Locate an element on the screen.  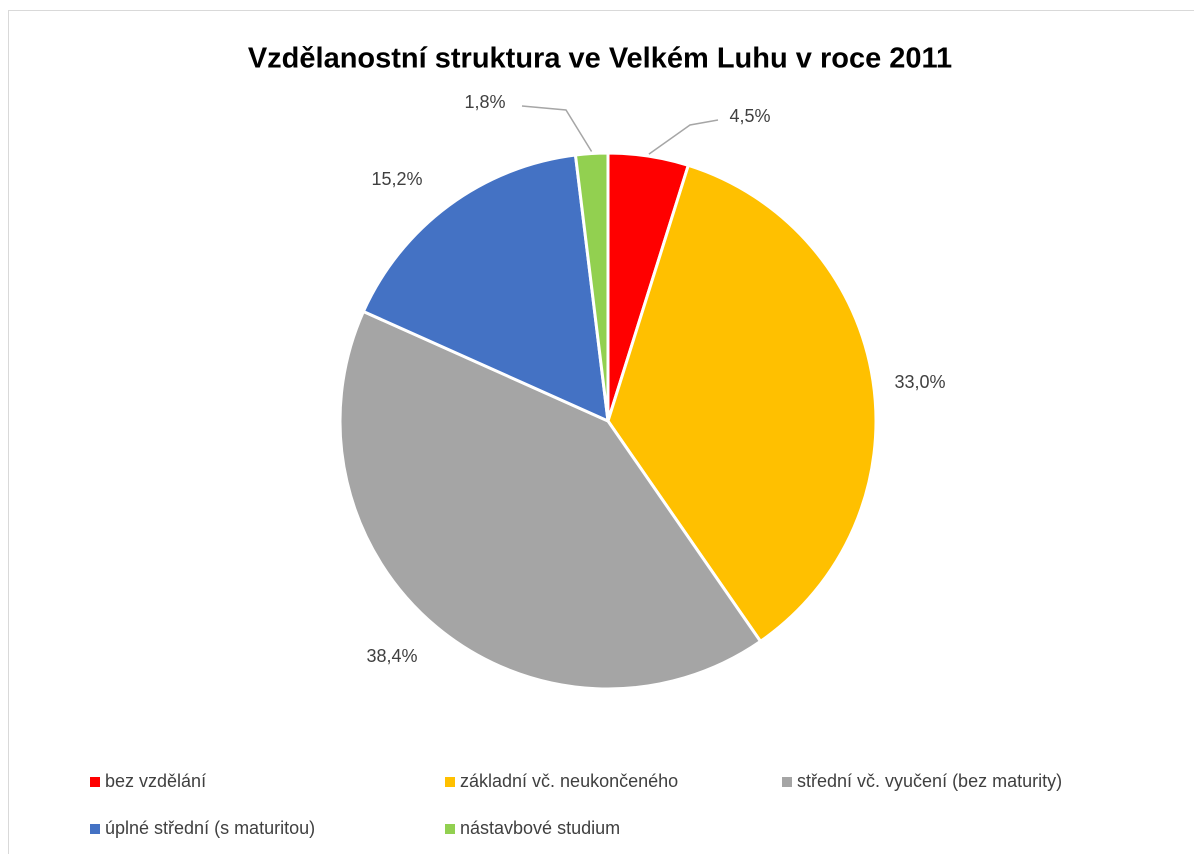
legend-label: střední vč. vyučení (bez maturity) is located at coordinates (929, 781).